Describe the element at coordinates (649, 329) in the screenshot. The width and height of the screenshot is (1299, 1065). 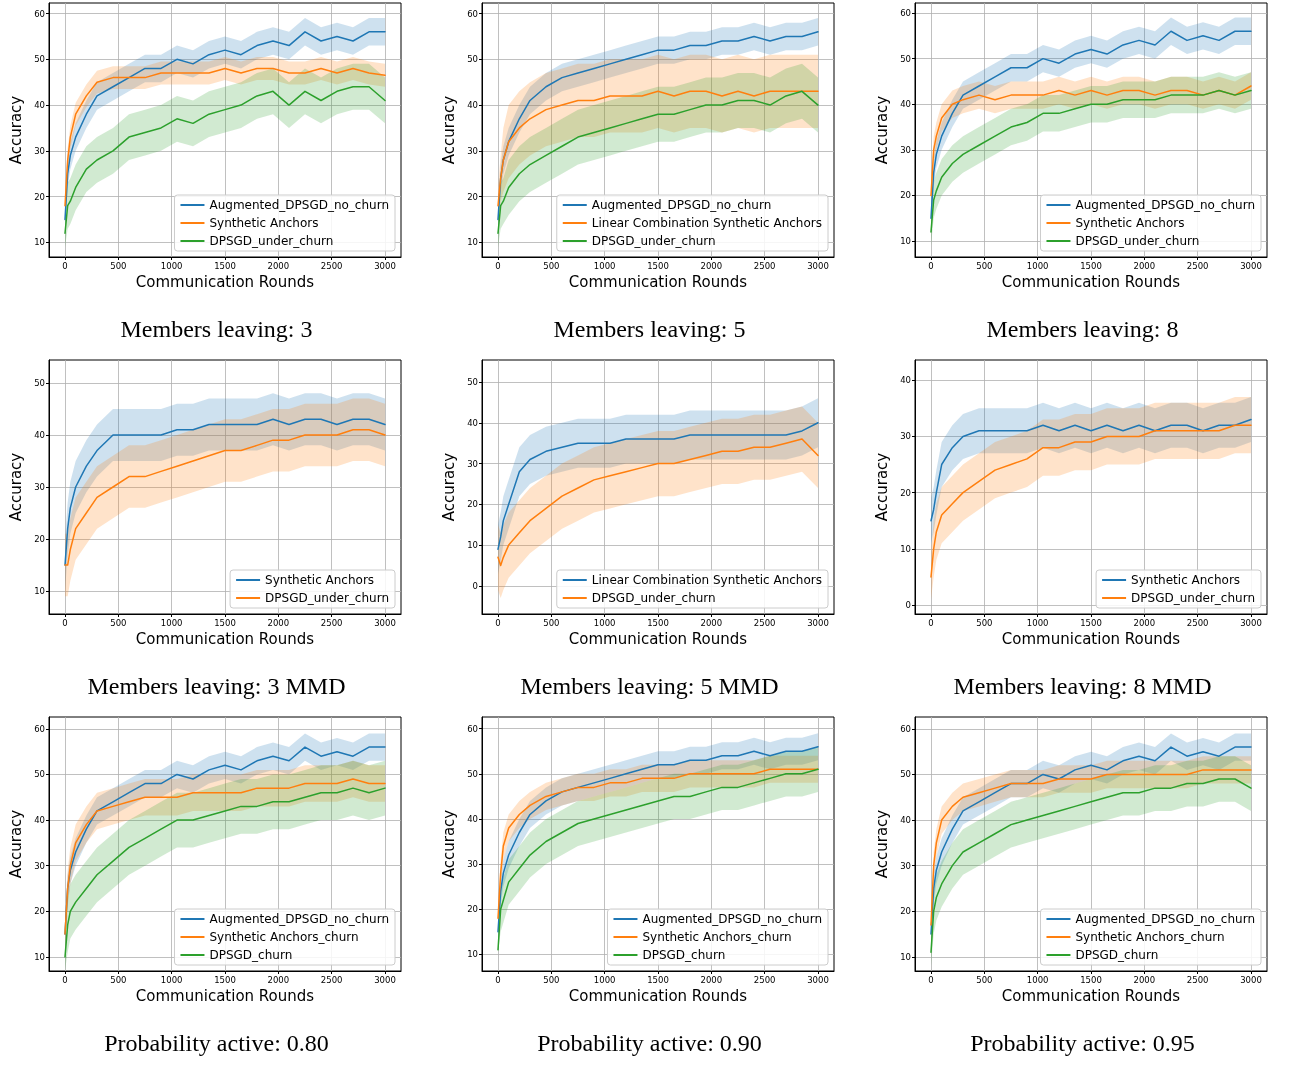
I see `text: Members leaving: 5` at that location.